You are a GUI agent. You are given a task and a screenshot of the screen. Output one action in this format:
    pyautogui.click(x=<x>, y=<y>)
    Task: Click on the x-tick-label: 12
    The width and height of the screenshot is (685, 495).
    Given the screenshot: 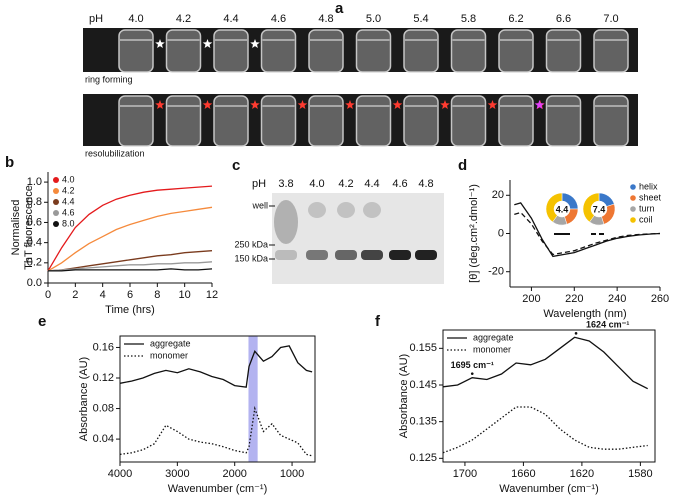 What is the action you would take?
    pyautogui.click(x=212, y=295)
    